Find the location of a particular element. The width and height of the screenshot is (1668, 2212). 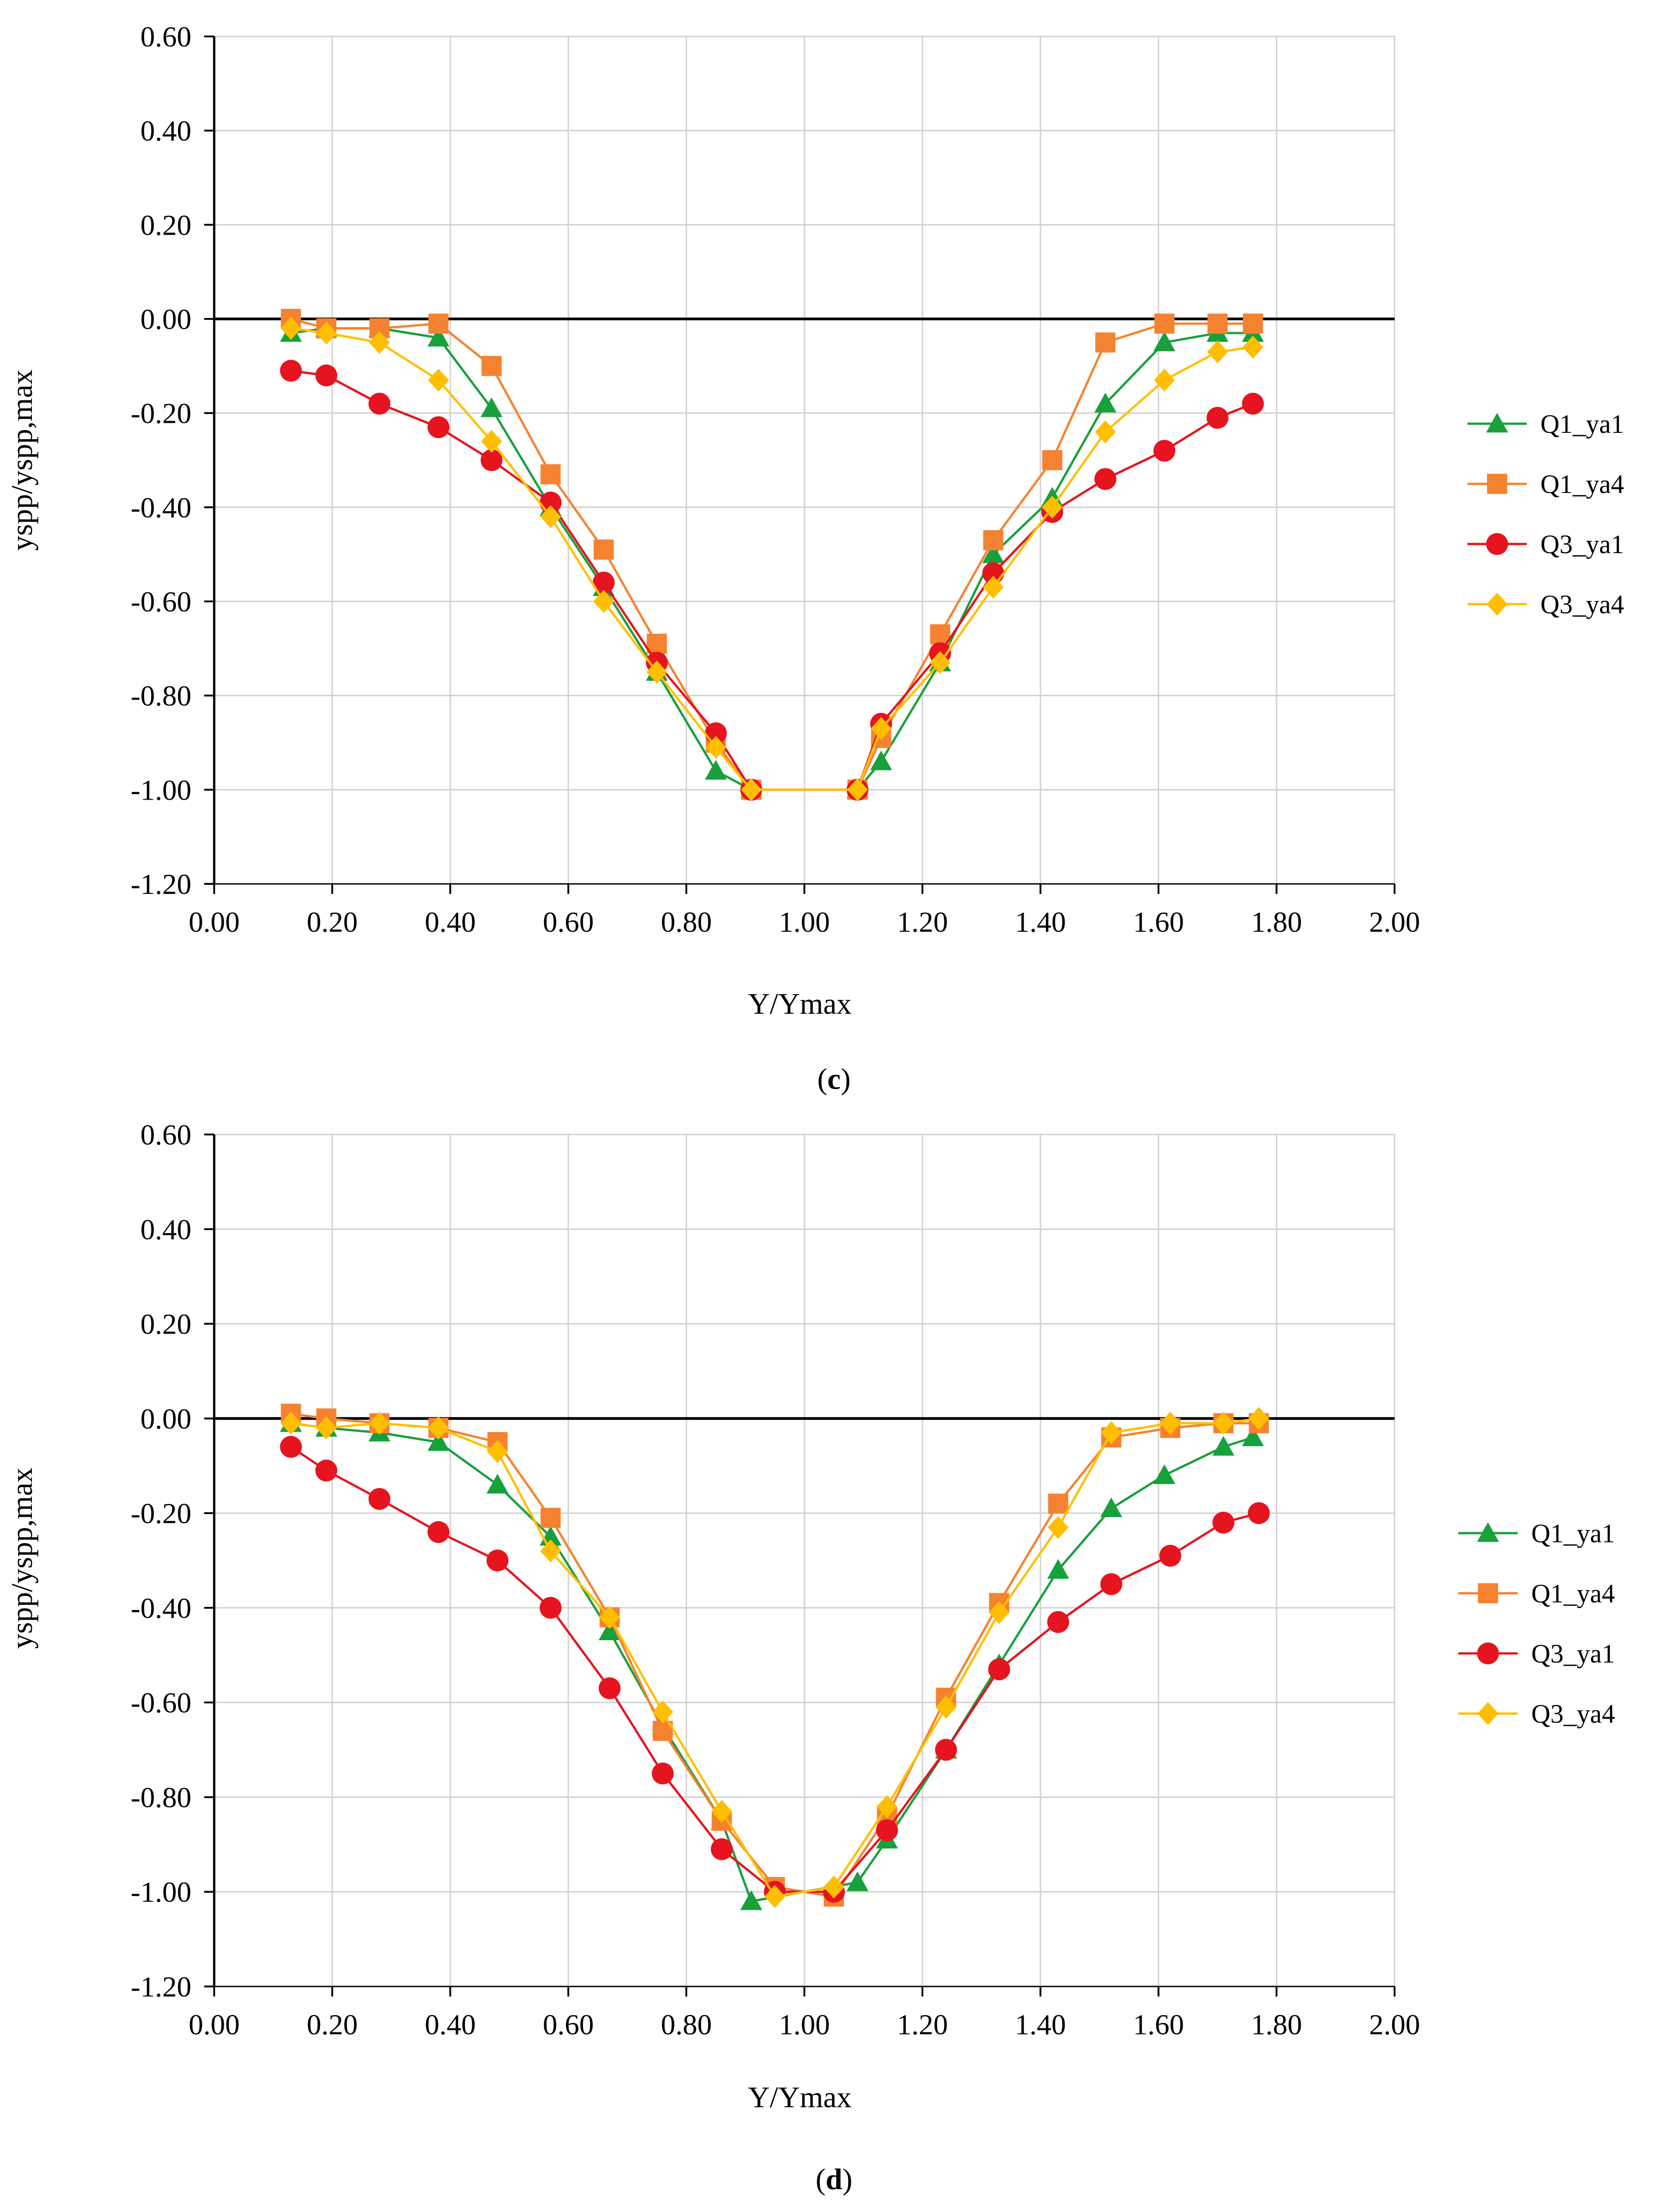

y-tick-label: 0.20 is located at coordinates (165, 1324).